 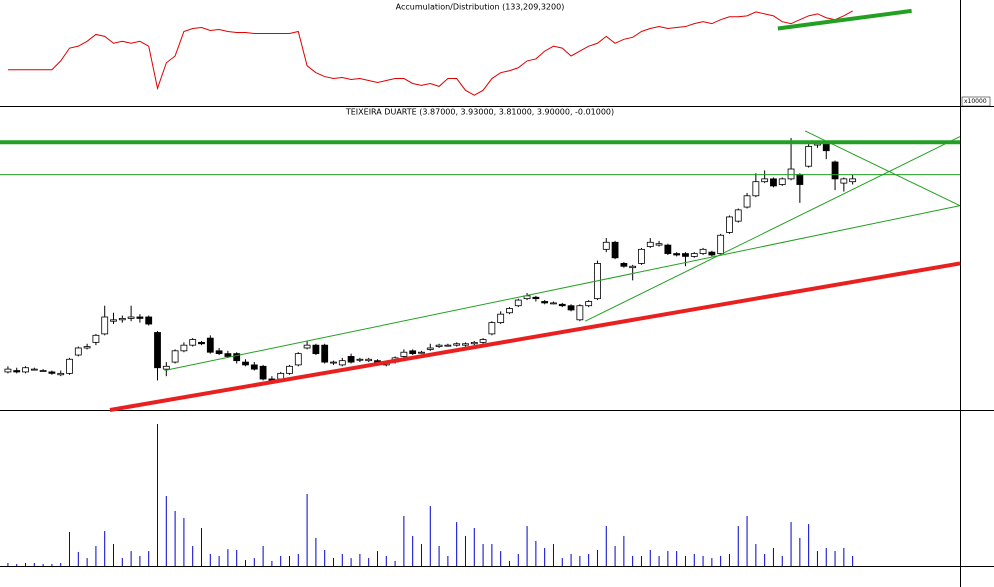 I want to click on panel-title: Accumulation/Distribution (133,209,3200), so click(x=480, y=7).